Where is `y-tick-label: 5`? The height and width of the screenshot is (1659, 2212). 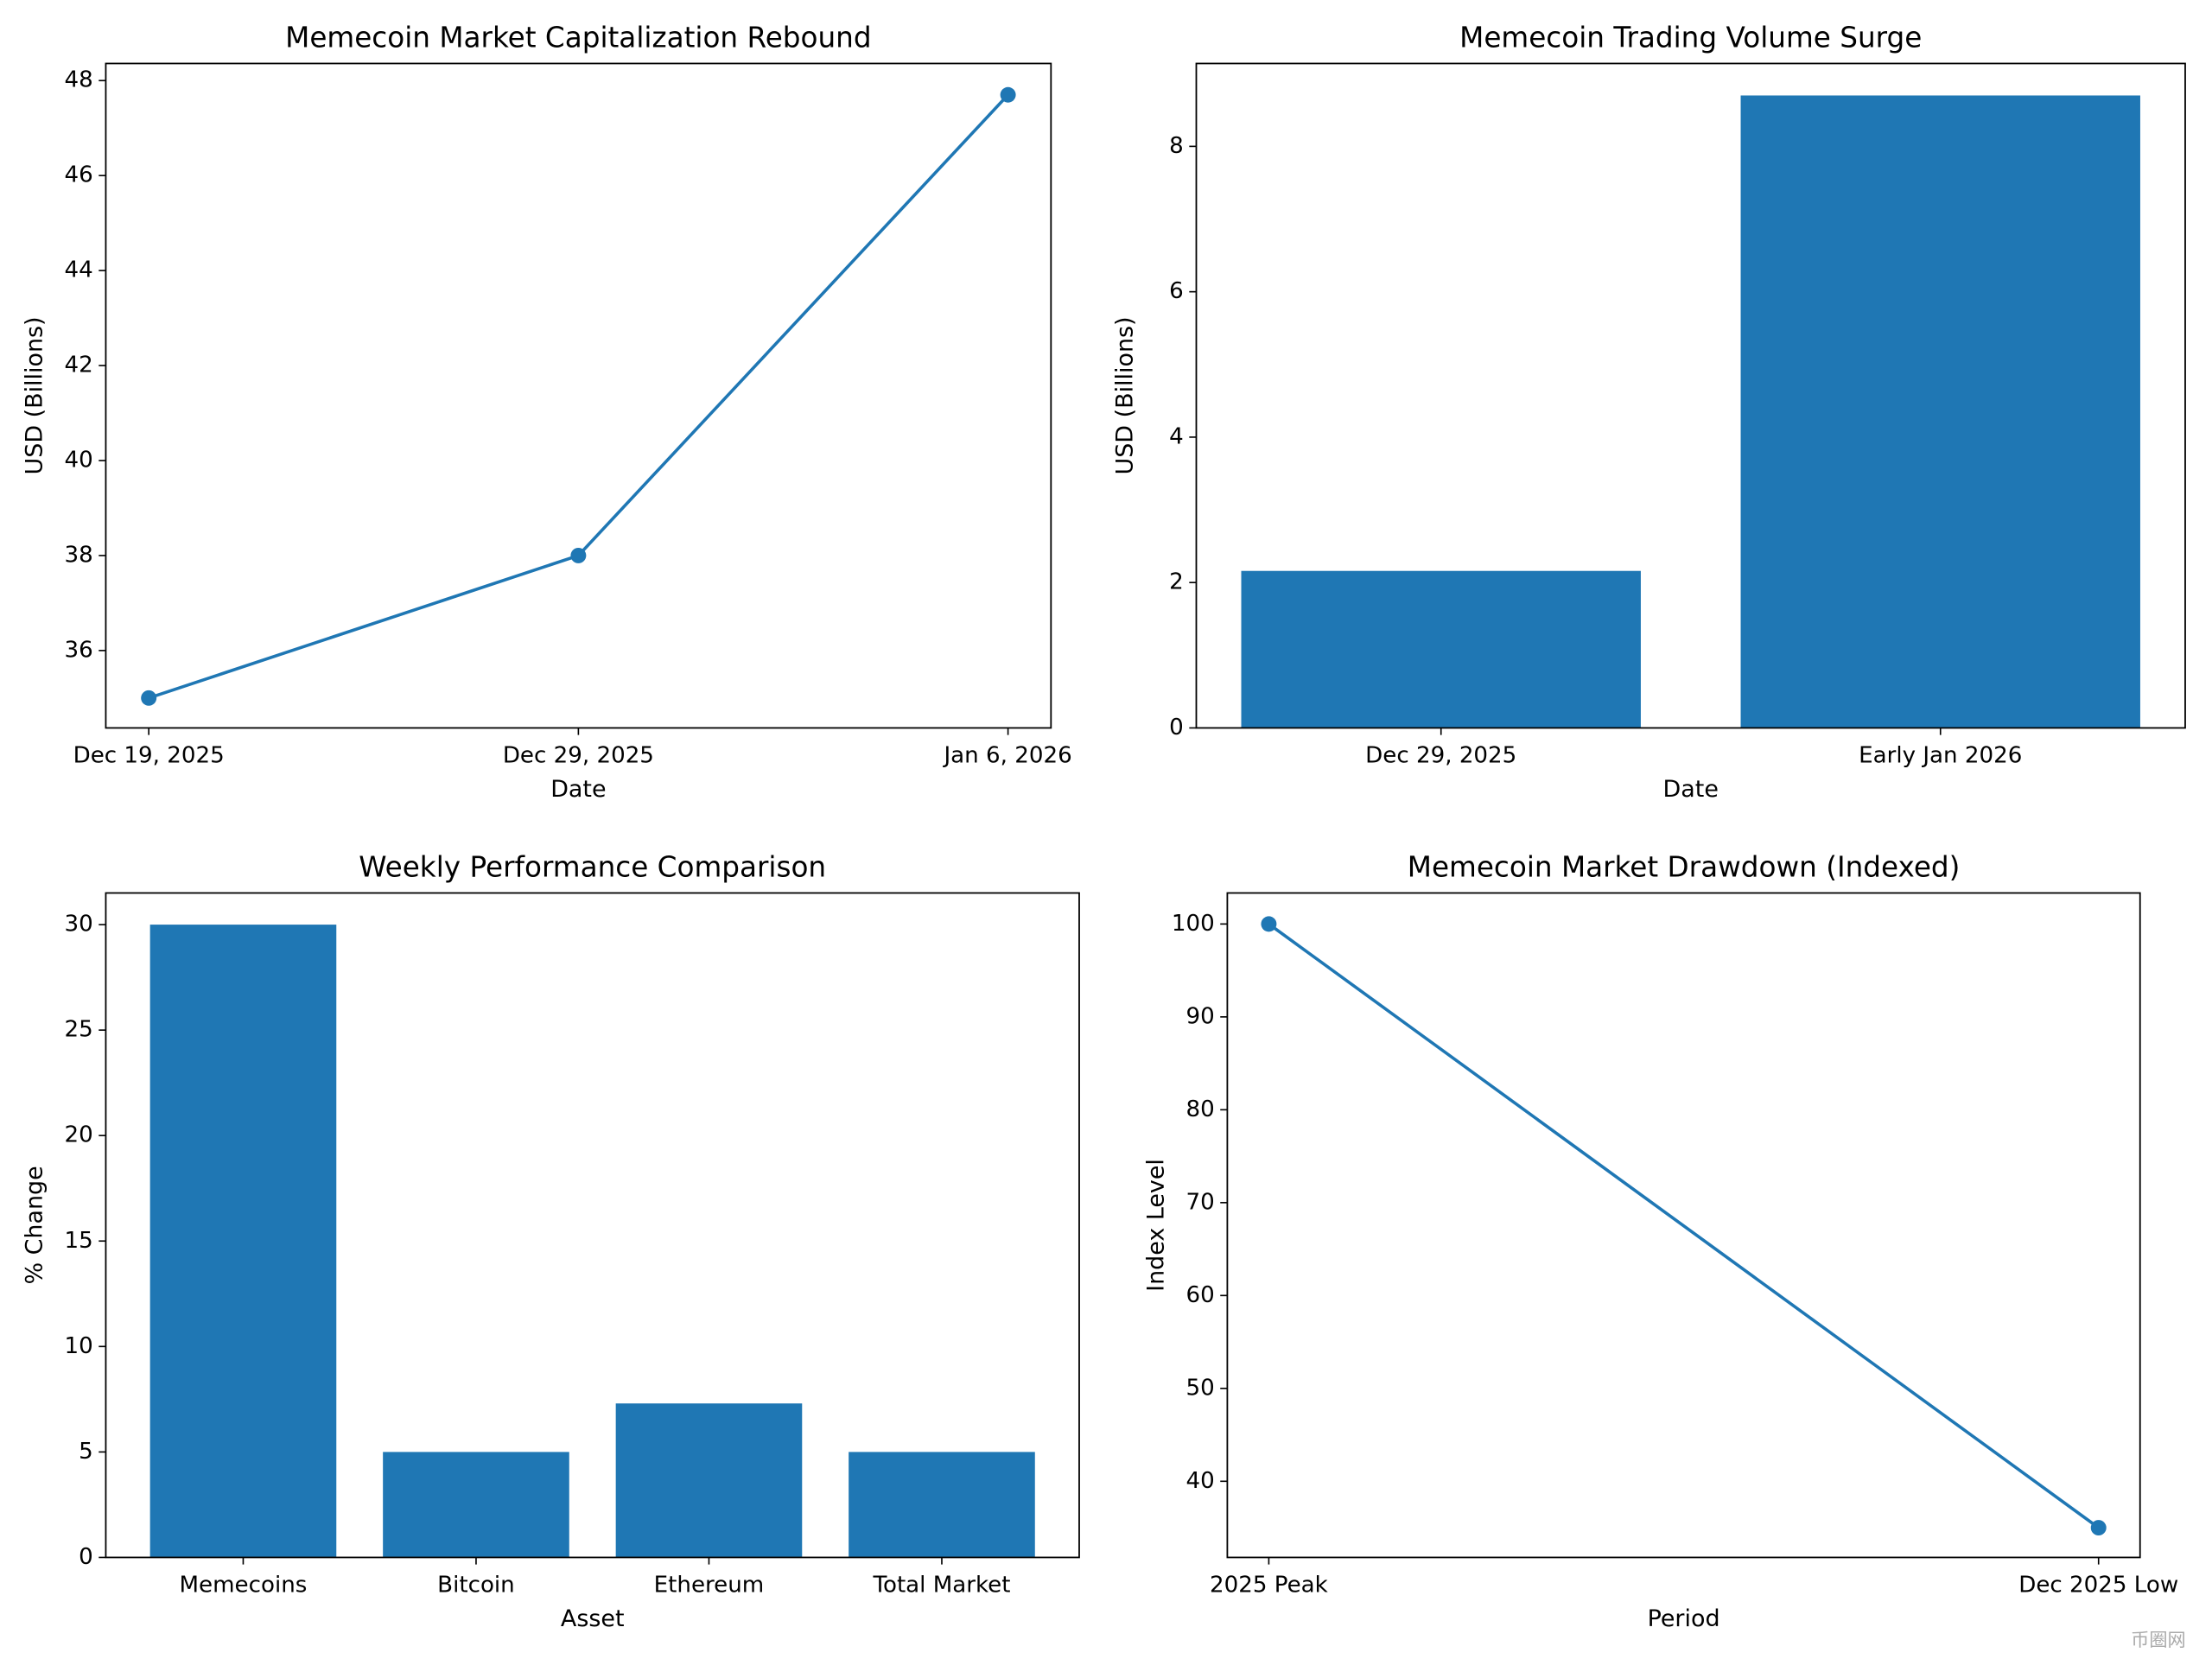 y-tick-label: 5 is located at coordinates (86, 1452).